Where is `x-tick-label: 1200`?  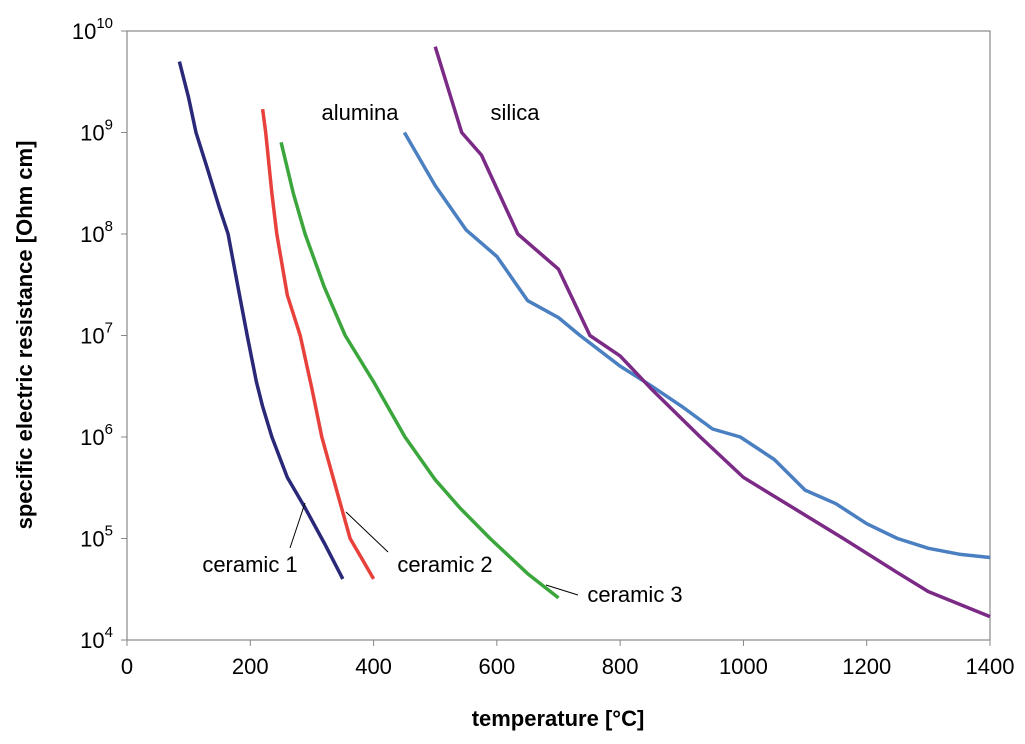 x-tick-label: 1200 is located at coordinates (866, 666).